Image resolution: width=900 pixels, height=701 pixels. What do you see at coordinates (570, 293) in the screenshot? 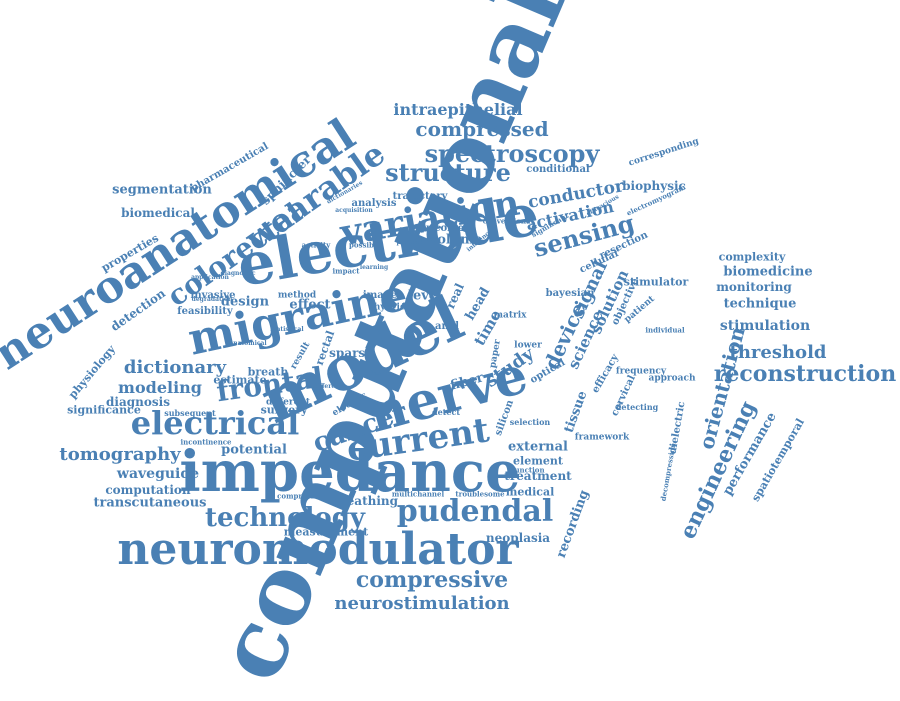
I see `word: bayesian` at bounding box center [570, 293].